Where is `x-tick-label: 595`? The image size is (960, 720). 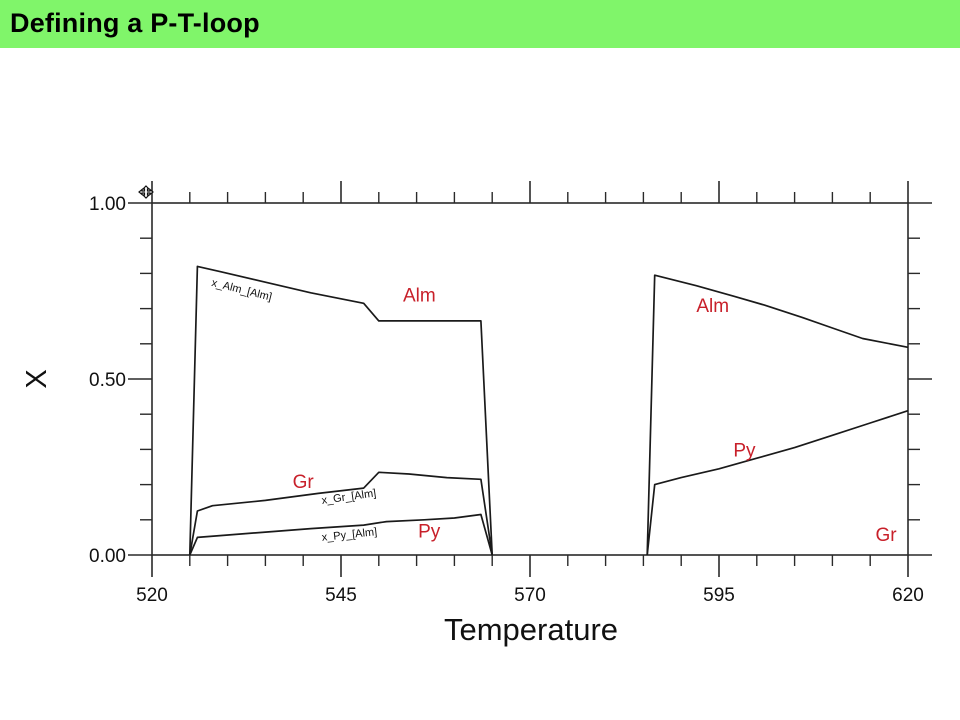
x-tick-label: 595 is located at coordinates (719, 595).